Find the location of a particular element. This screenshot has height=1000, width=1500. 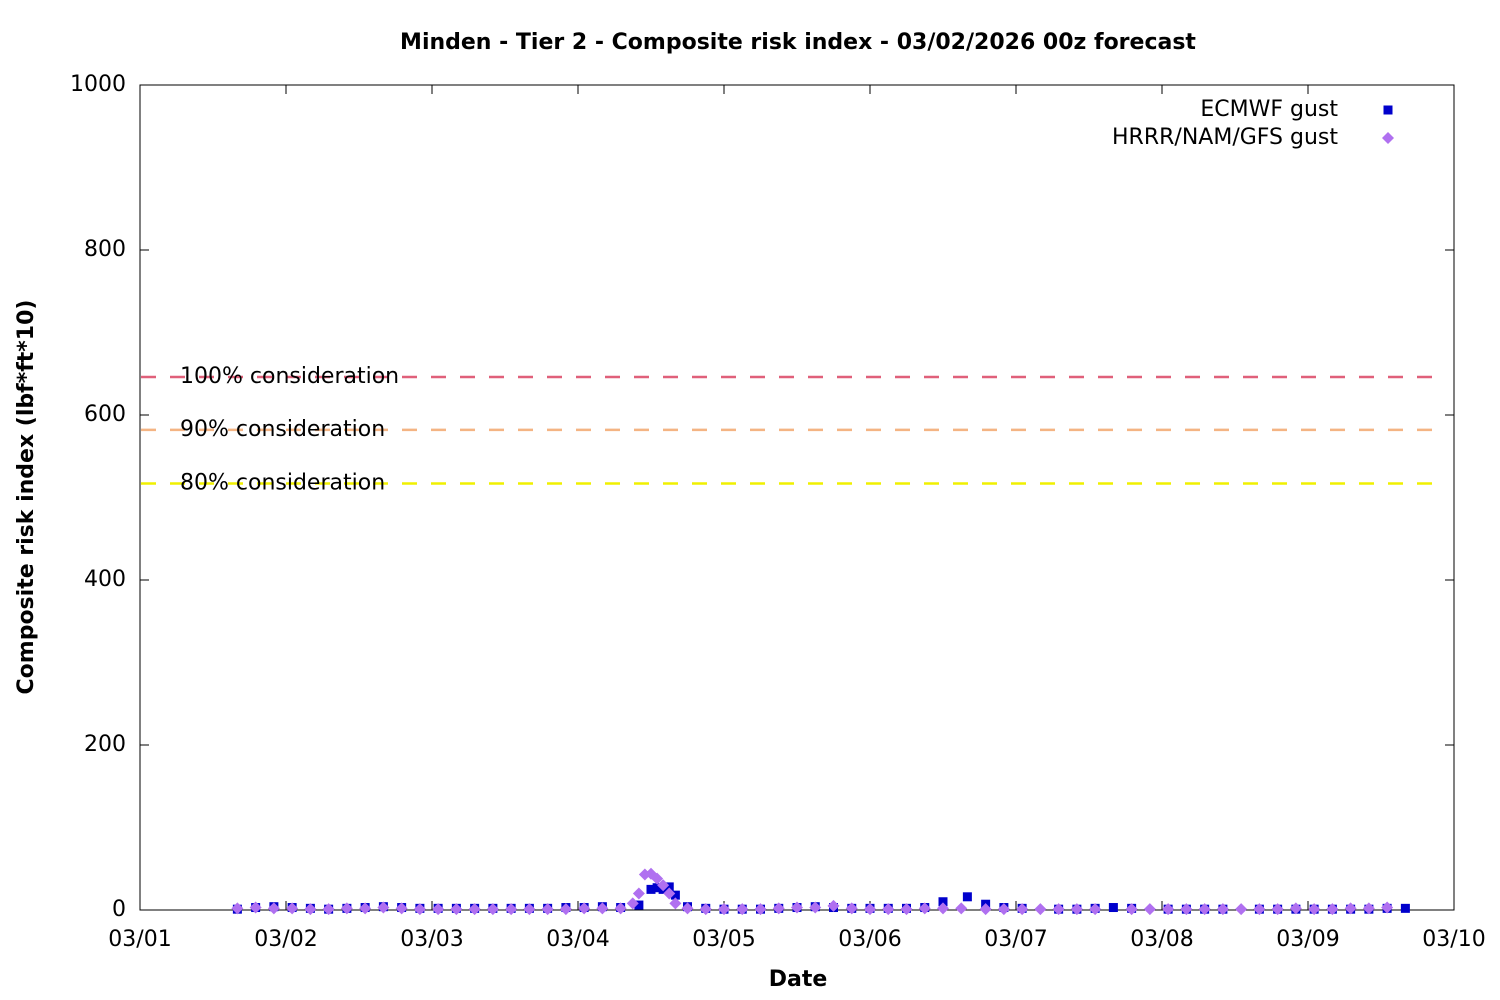

legend-label: HRRR/NAM/GFS gust is located at coordinates (1225, 137).